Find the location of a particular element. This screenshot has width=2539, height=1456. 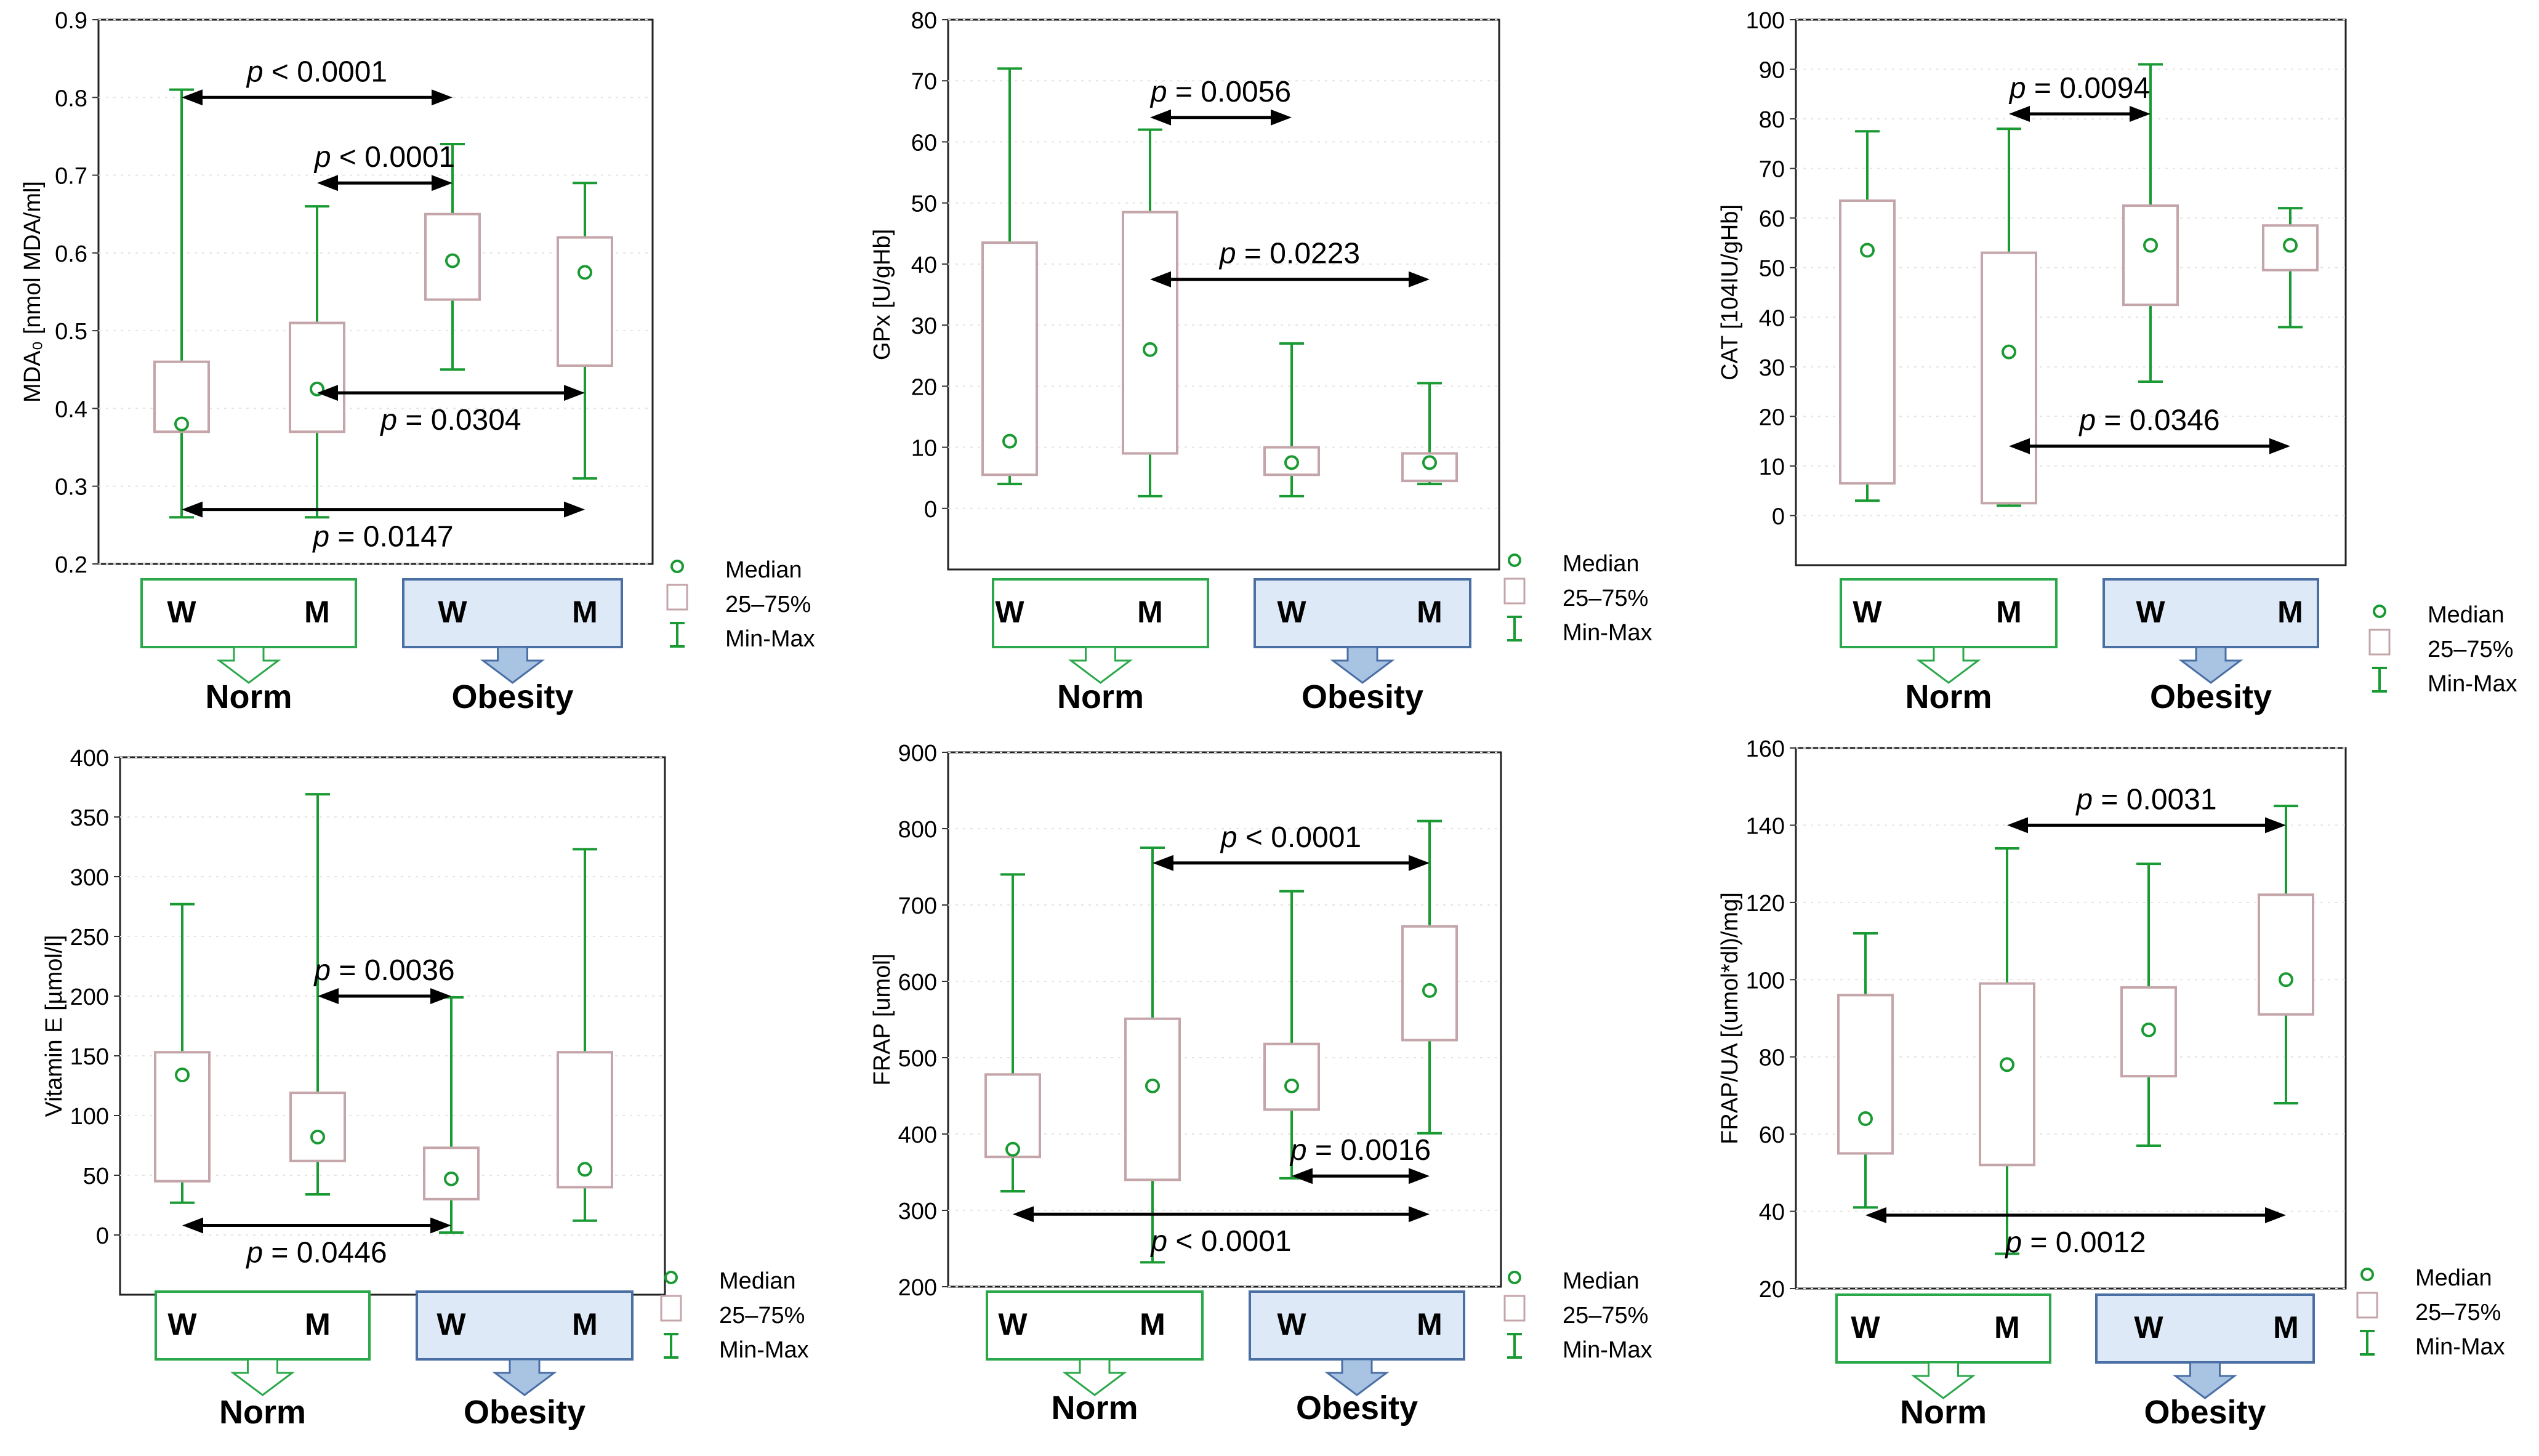

comparison-2: p = 0.0016 is located at coordinates (1360, 1159).